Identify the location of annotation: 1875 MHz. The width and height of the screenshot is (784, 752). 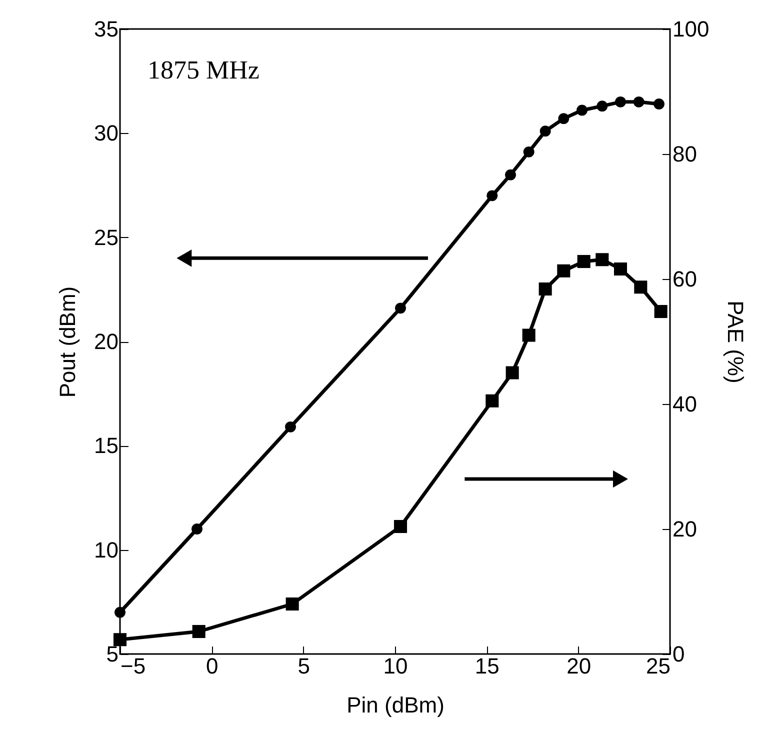
(204, 70).